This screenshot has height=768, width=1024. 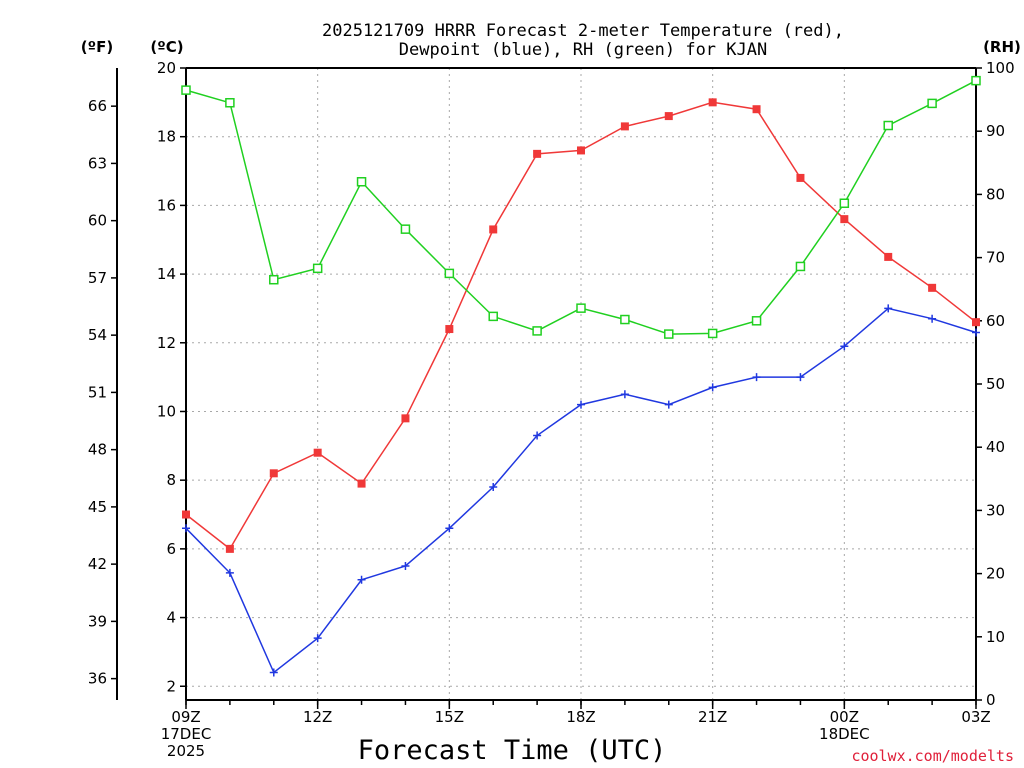 I want to click on fahrenheit-tick-label: 57, so click(x=97, y=278).